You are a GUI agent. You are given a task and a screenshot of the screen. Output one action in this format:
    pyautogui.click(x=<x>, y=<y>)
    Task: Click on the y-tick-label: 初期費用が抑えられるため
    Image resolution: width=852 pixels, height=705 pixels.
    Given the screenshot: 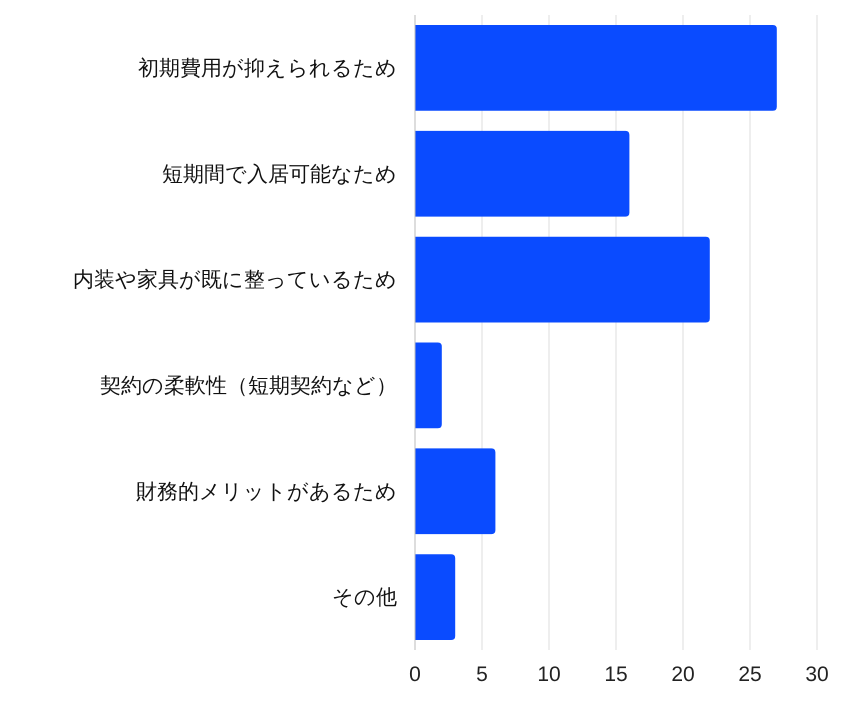 What is the action you would take?
    pyautogui.click(x=267, y=68)
    